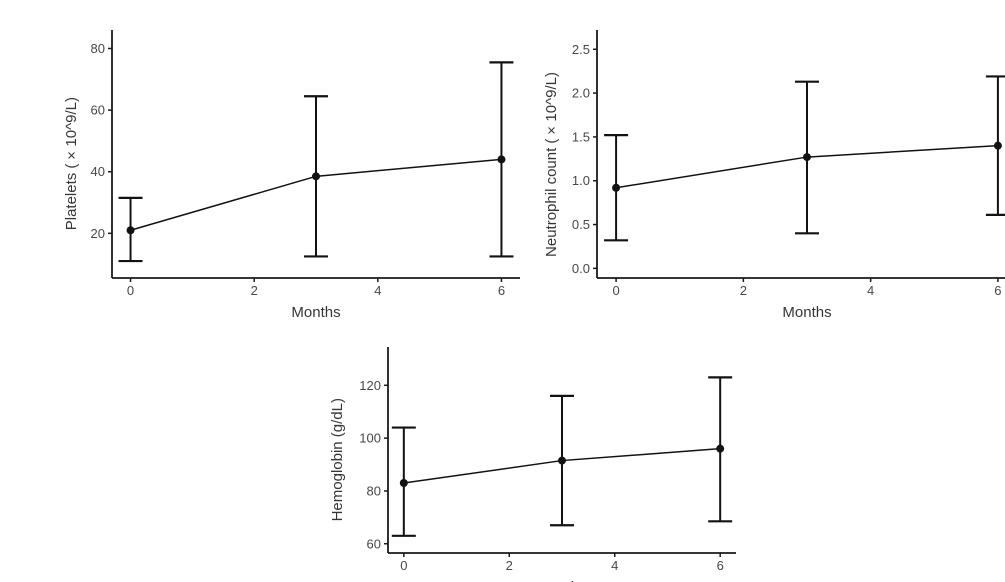 This screenshot has height=582, width=1005. Describe the element at coordinates (551, 164) in the screenshot. I see `neutrophil-y-axis-label: Neutrophil count (×10^9/L)` at that location.